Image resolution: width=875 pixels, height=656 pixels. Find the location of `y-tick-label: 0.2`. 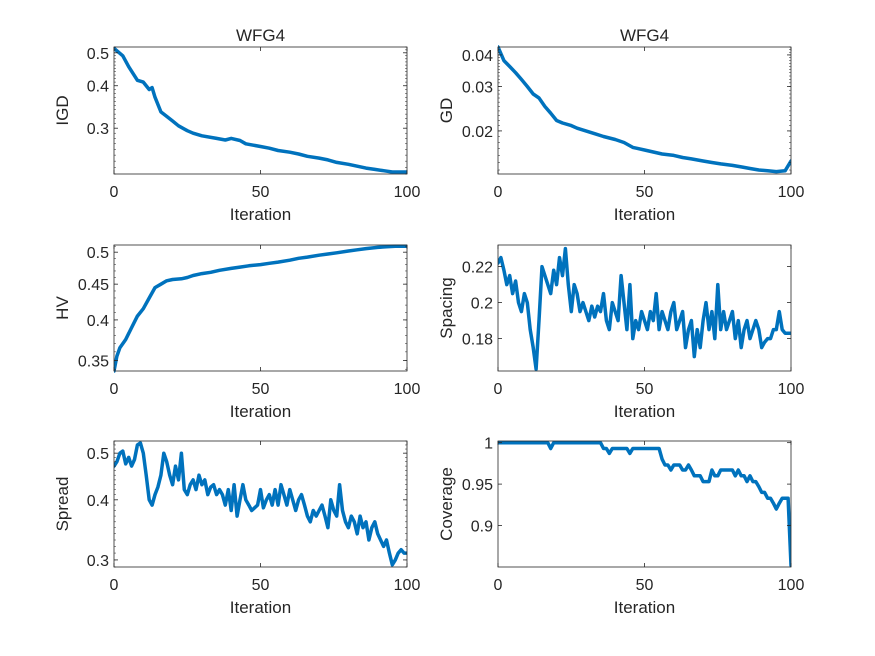

y-tick-label: 0.2 is located at coordinates (482, 304).